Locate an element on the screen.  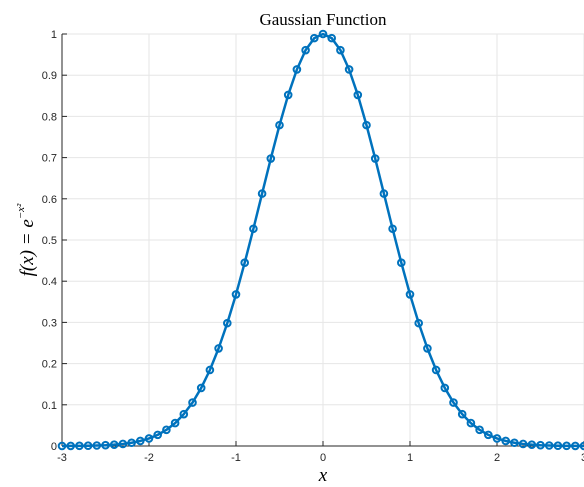
y-tick-label: 0.6 is located at coordinates (49, 200).